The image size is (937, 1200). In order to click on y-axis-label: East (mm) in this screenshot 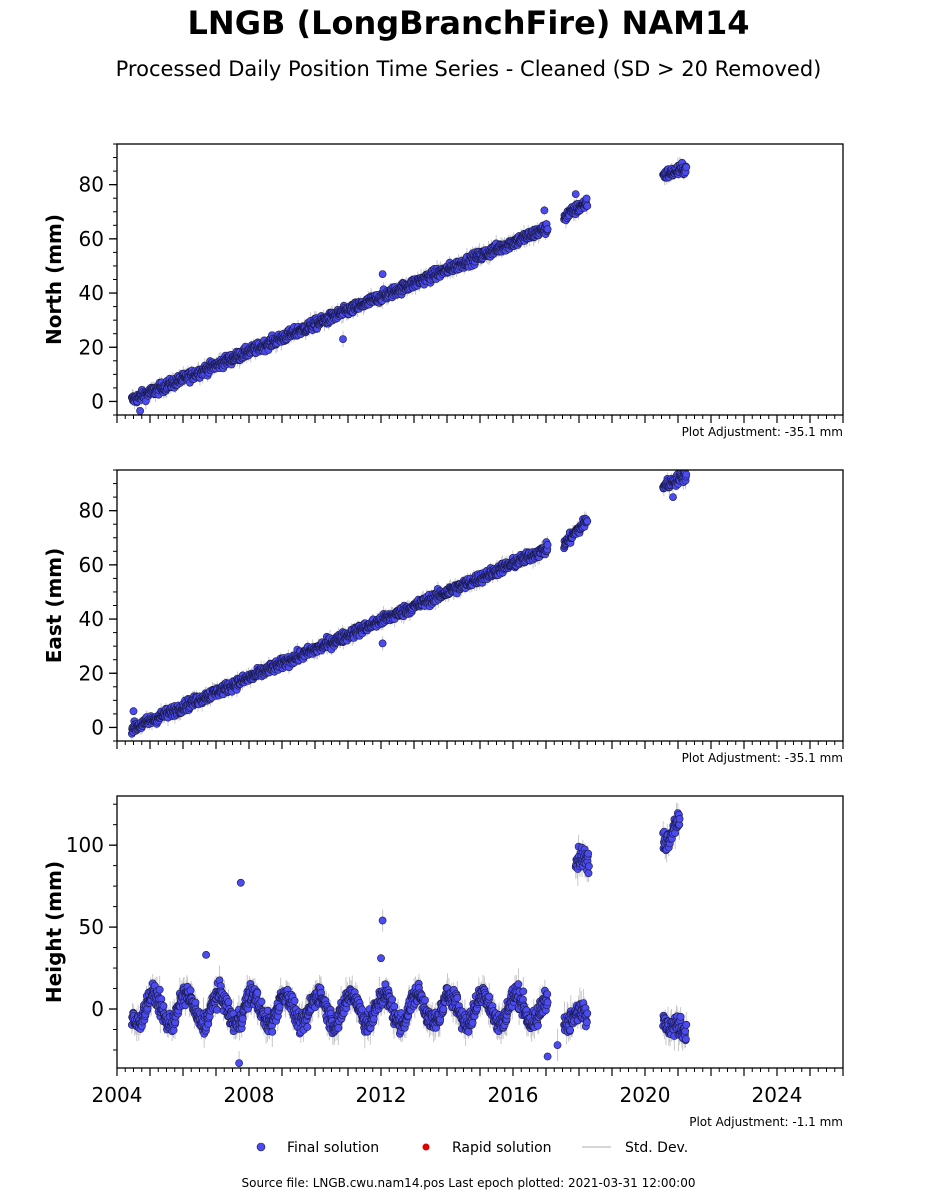, I will do `click(54, 606)`.